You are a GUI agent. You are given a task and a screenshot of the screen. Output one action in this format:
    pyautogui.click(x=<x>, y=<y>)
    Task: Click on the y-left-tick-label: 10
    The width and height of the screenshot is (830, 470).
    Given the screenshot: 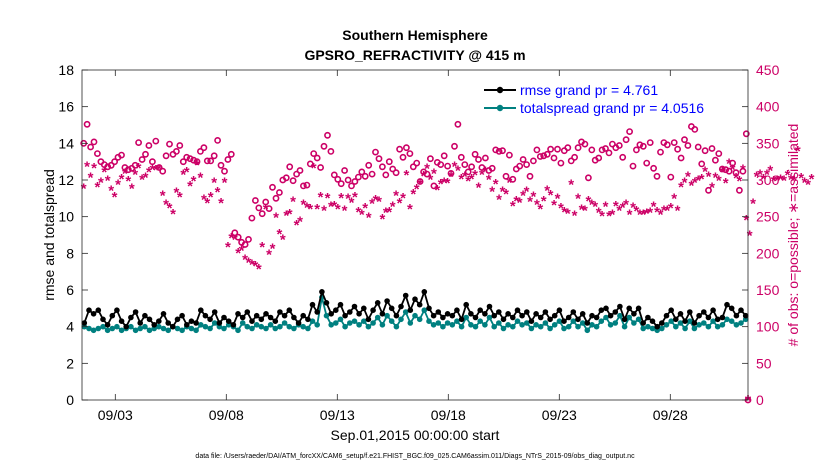 What is the action you would take?
    pyautogui.click(x=66, y=217)
    